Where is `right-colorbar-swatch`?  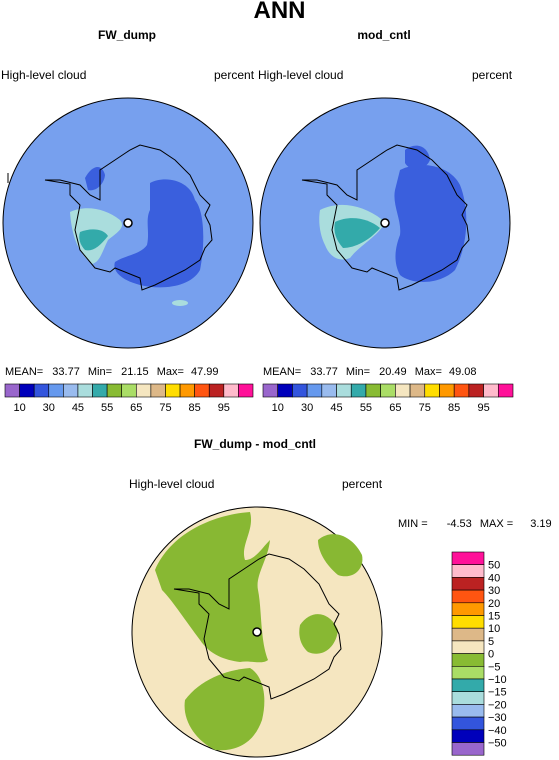 right-colorbar-swatch is located at coordinates (505, 390).